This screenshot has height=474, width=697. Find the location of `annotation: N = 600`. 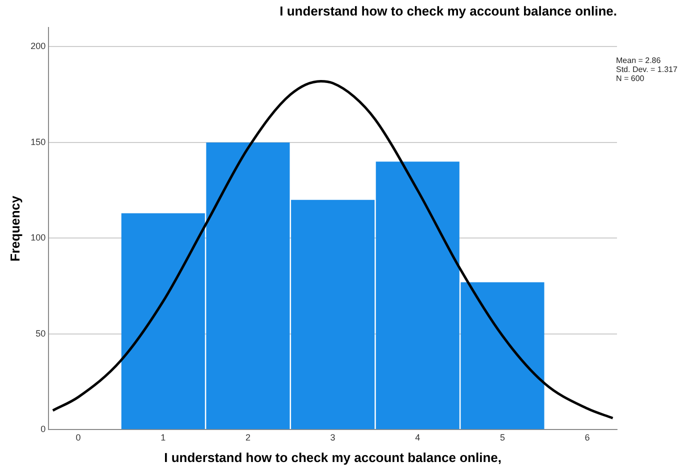

annotation: N = 600 is located at coordinates (631, 78).